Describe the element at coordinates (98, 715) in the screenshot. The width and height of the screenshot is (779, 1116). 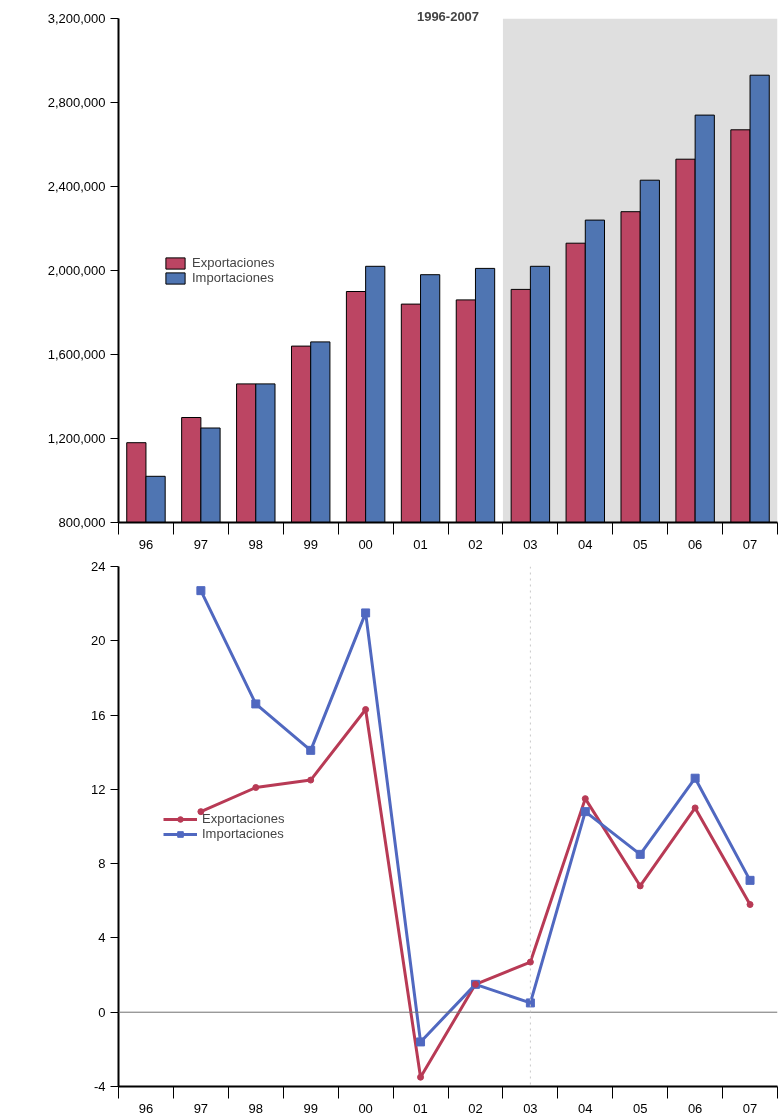
I see `y-tick-label: 16` at that location.